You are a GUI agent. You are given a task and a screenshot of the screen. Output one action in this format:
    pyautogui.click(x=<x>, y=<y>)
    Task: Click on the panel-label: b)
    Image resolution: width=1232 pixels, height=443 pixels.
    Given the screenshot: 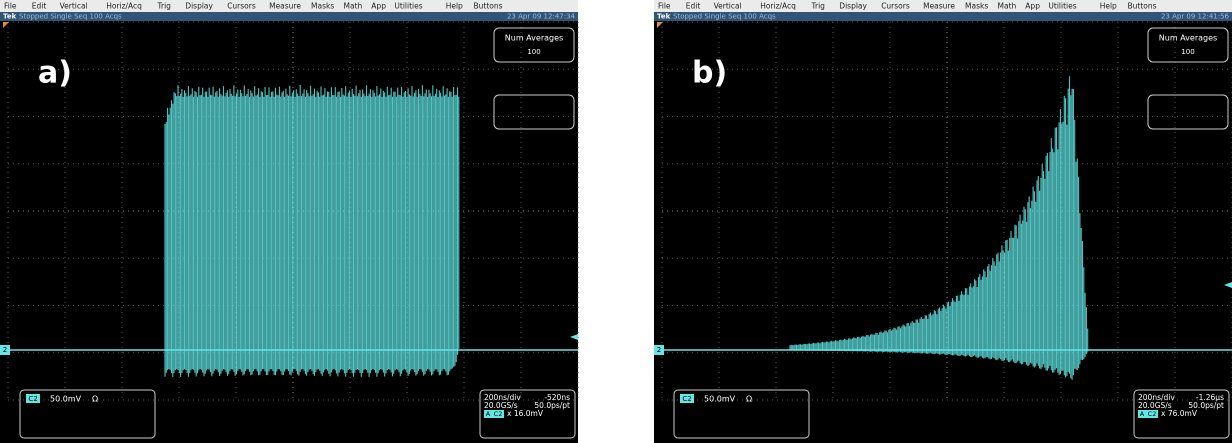 What is the action you would take?
    pyautogui.click(x=709, y=73)
    